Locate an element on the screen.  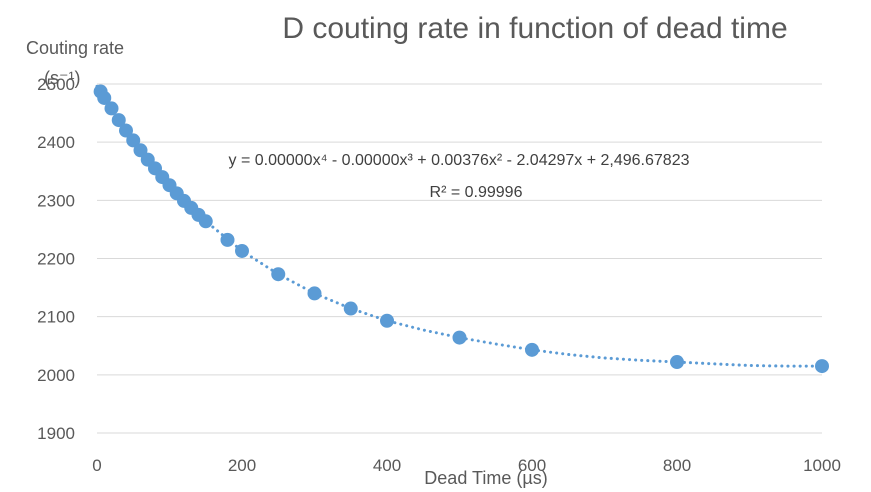
trendline-r-squared: R² = 0.99996 is located at coordinates (476, 192).